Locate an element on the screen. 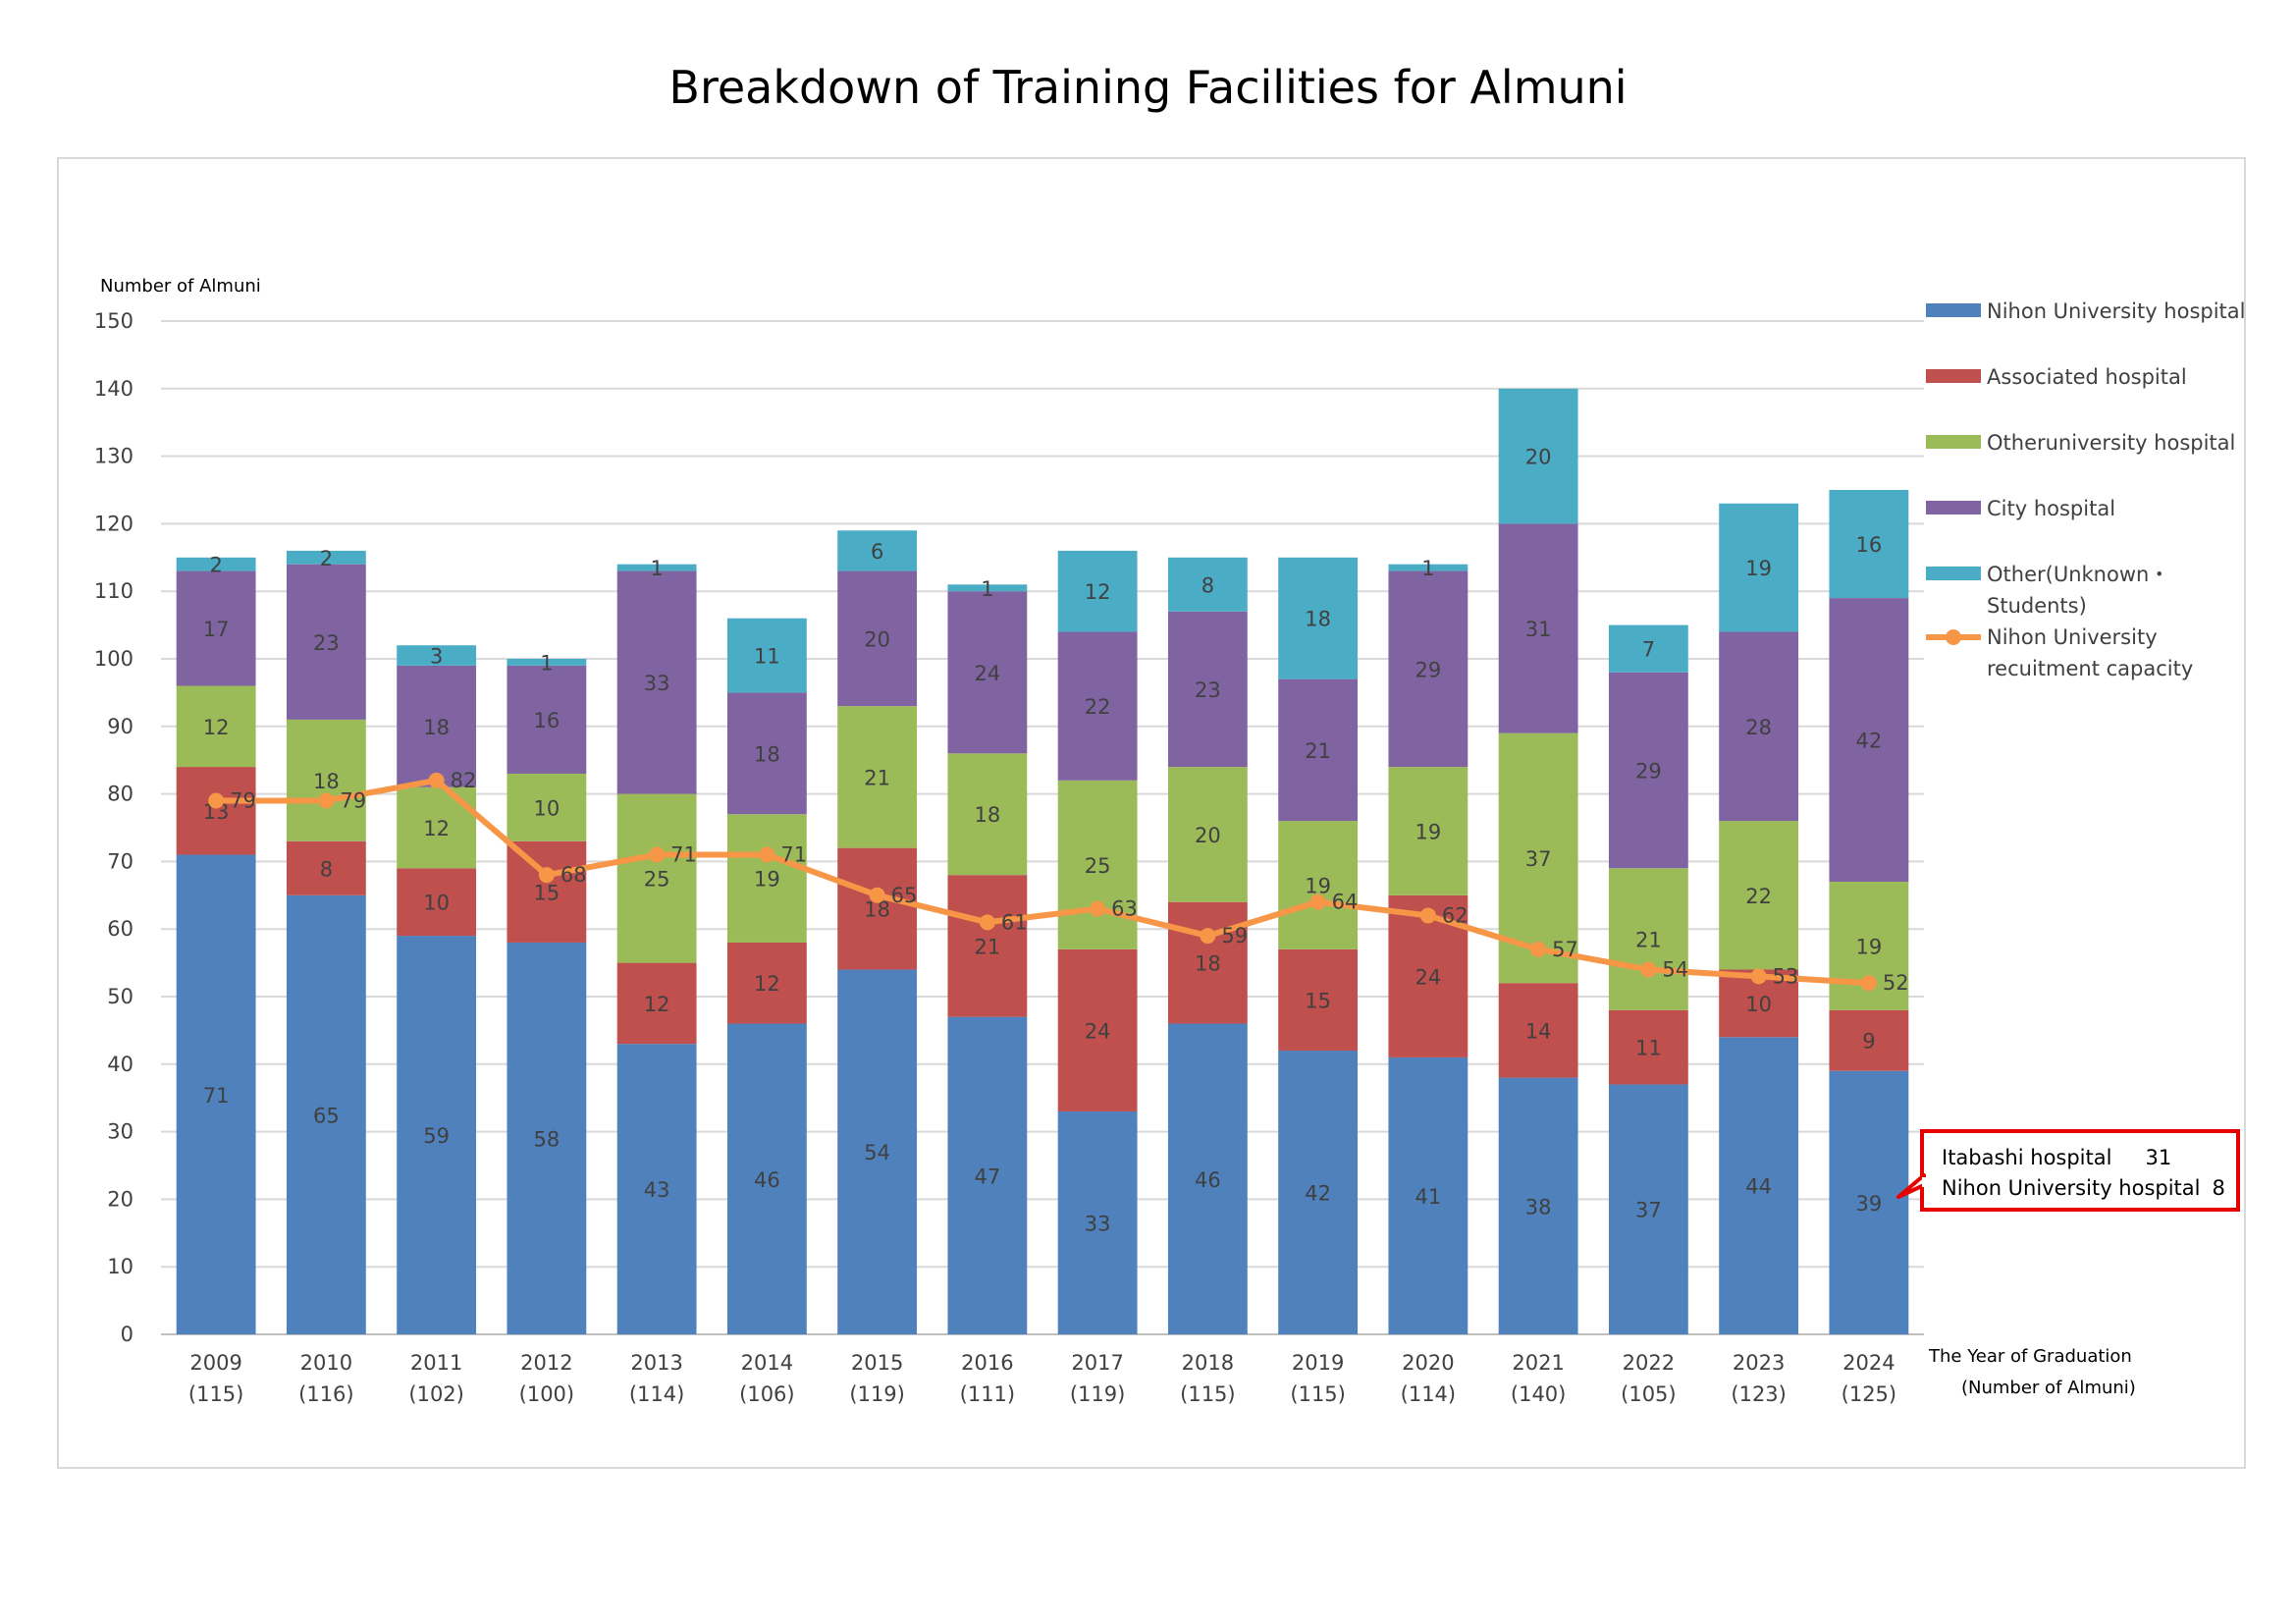 The width and height of the screenshot is (2296, 1624). x-tick-label: 2010 is located at coordinates (326, 1363).